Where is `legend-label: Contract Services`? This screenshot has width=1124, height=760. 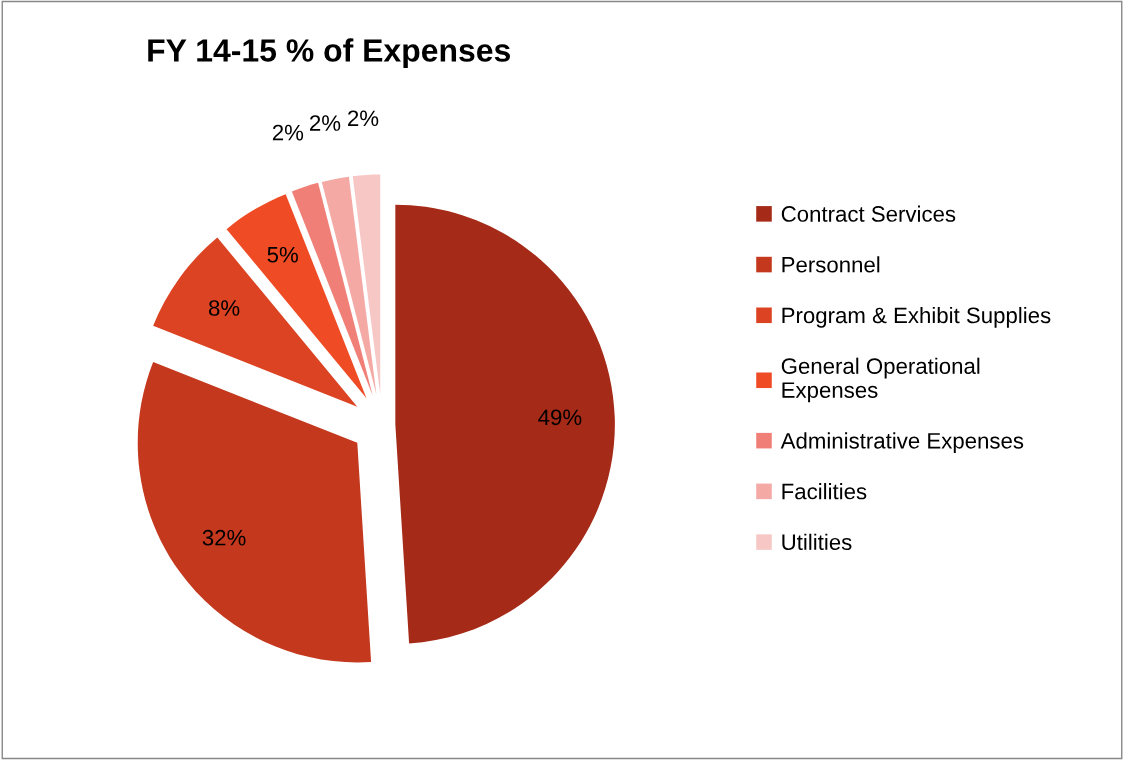
legend-label: Contract Services is located at coordinates (868, 213).